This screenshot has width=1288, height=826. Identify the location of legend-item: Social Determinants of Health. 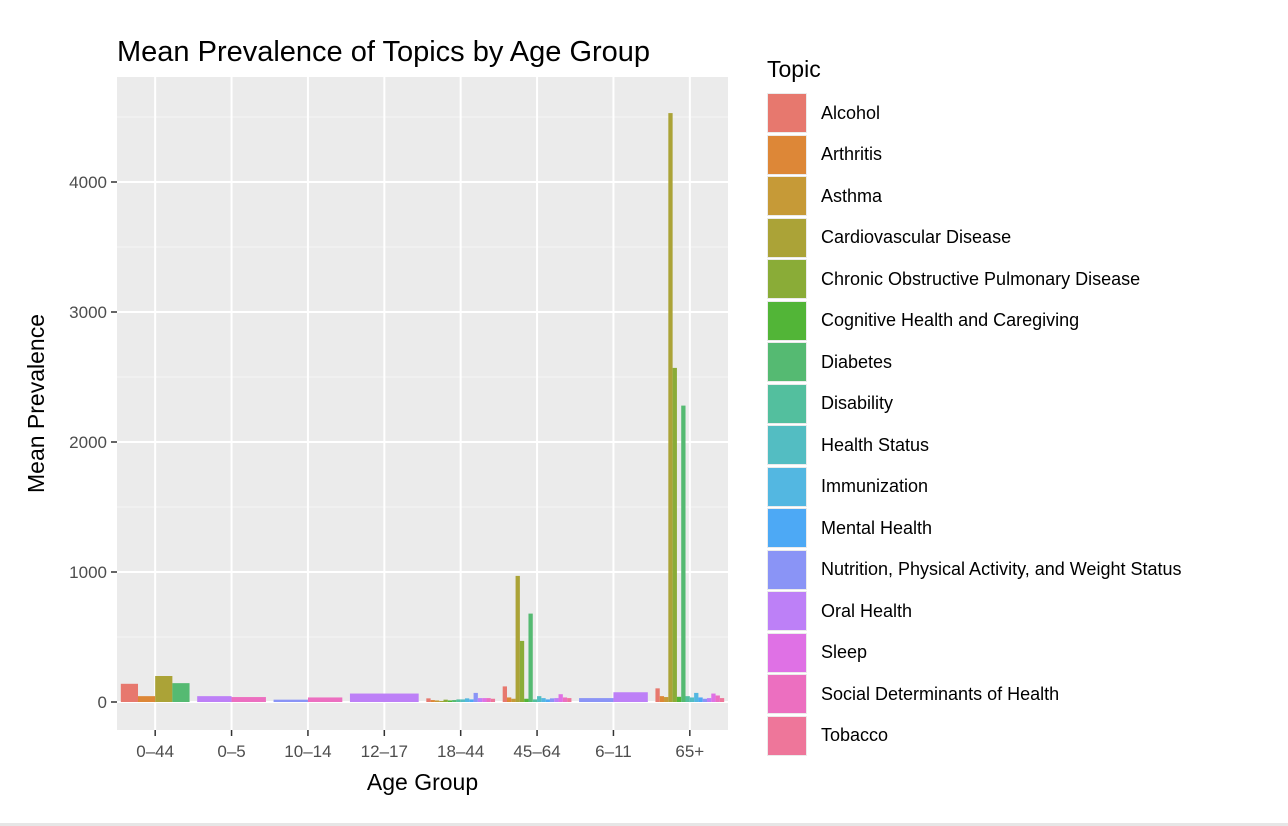
(913, 694).